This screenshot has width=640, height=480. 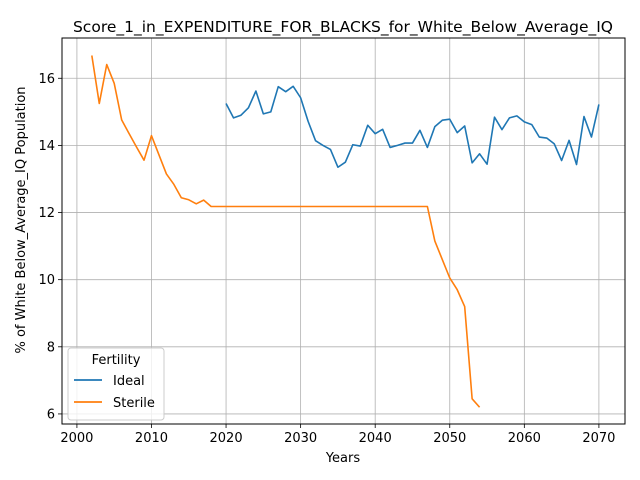 What do you see at coordinates (116, 360) in the screenshot?
I see `legend-title: Fertility` at bounding box center [116, 360].